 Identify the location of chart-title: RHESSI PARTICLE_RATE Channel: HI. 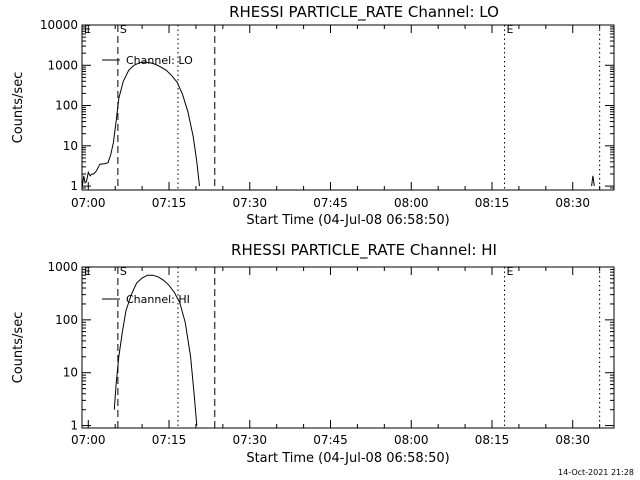
(364, 250).